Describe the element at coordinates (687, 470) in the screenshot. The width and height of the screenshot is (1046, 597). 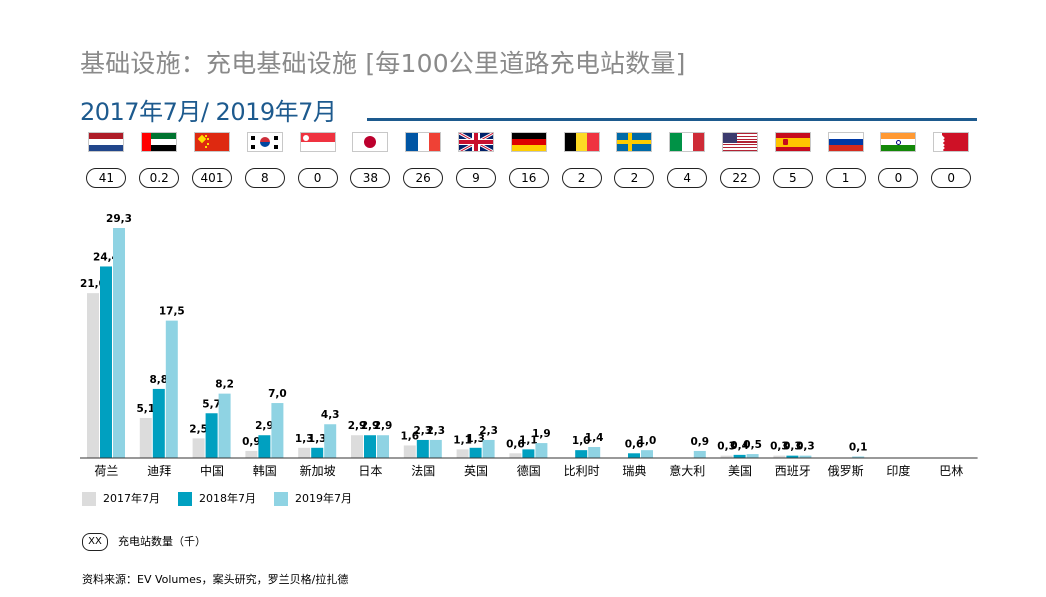
I see `category-label: 意大利` at that location.